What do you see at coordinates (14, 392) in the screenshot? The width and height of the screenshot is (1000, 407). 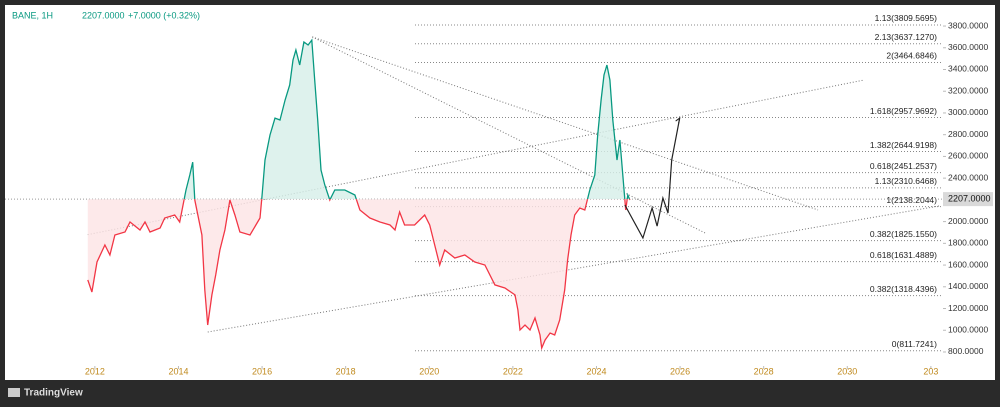 I see `logo-icon` at bounding box center [14, 392].